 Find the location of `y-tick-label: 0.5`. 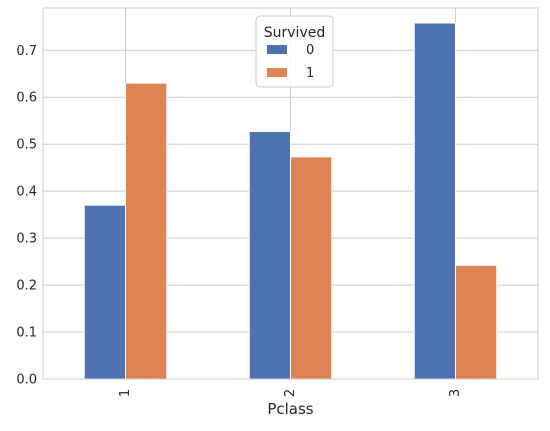

y-tick-label: 0.5 is located at coordinates (26, 145).